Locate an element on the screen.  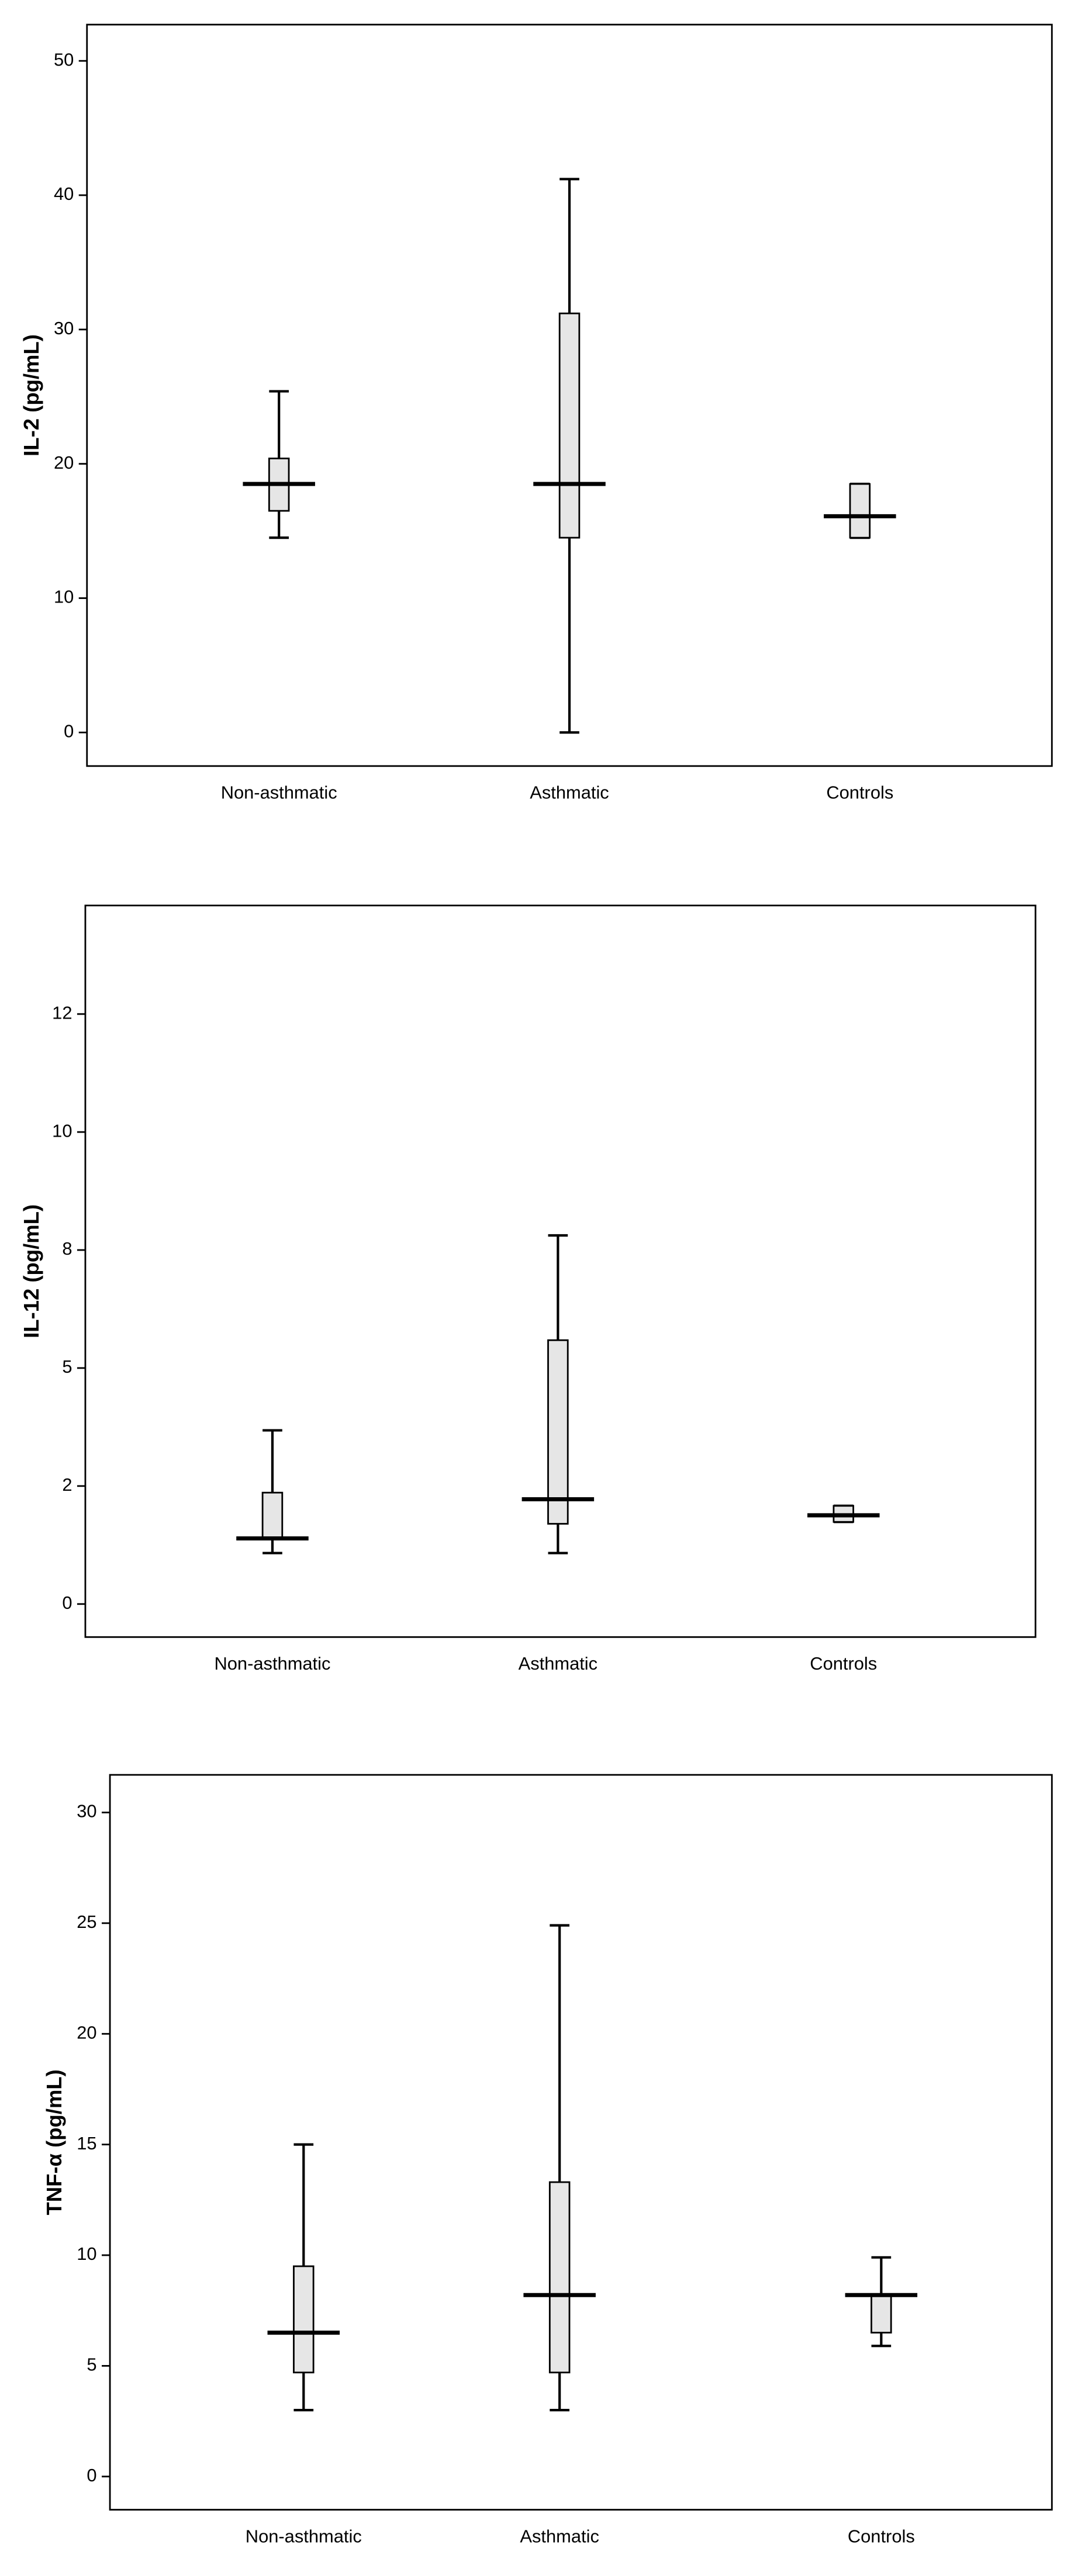
y-axis-label: IL-2 (pg/mL) is located at coordinates (31, 395).